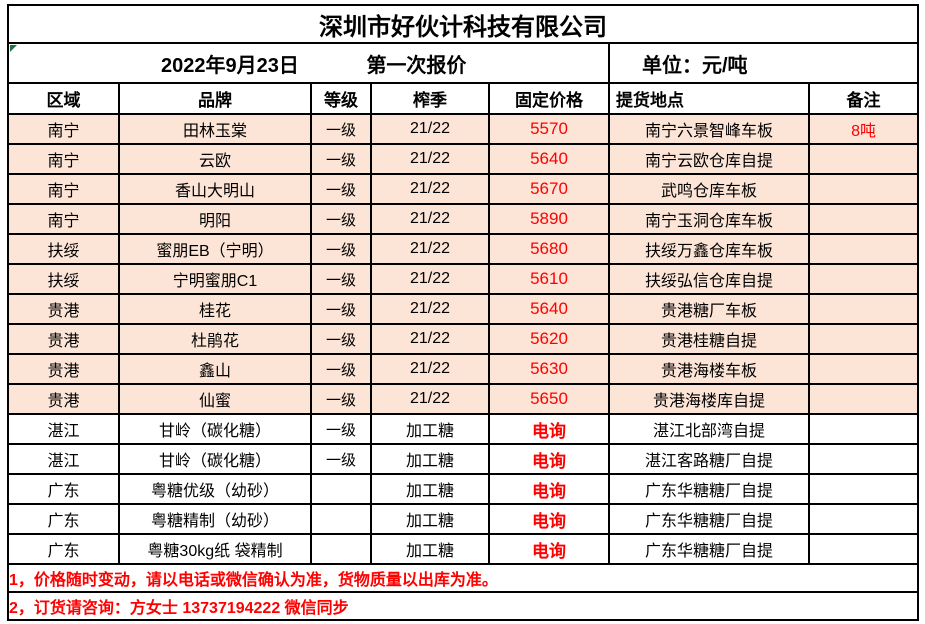 The width and height of the screenshot is (925, 624). What do you see at coordinates (709, 459) in the screenshot?
I see `cell-location: 湛江客路糖厂自提` at bounding box center [709, 459].